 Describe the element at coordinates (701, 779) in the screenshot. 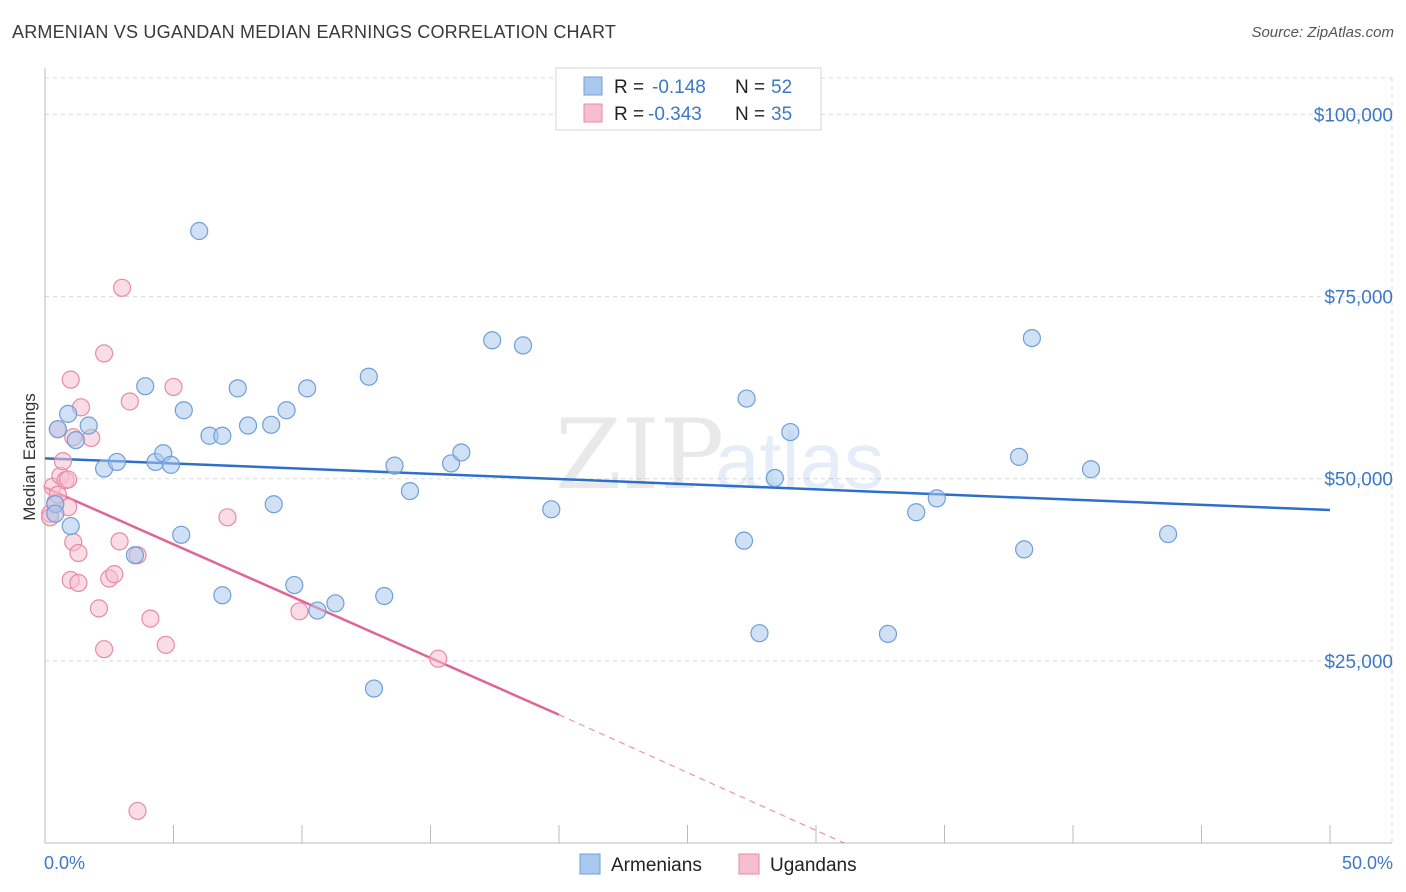

I see `ugandan-trend-extension` at that location.